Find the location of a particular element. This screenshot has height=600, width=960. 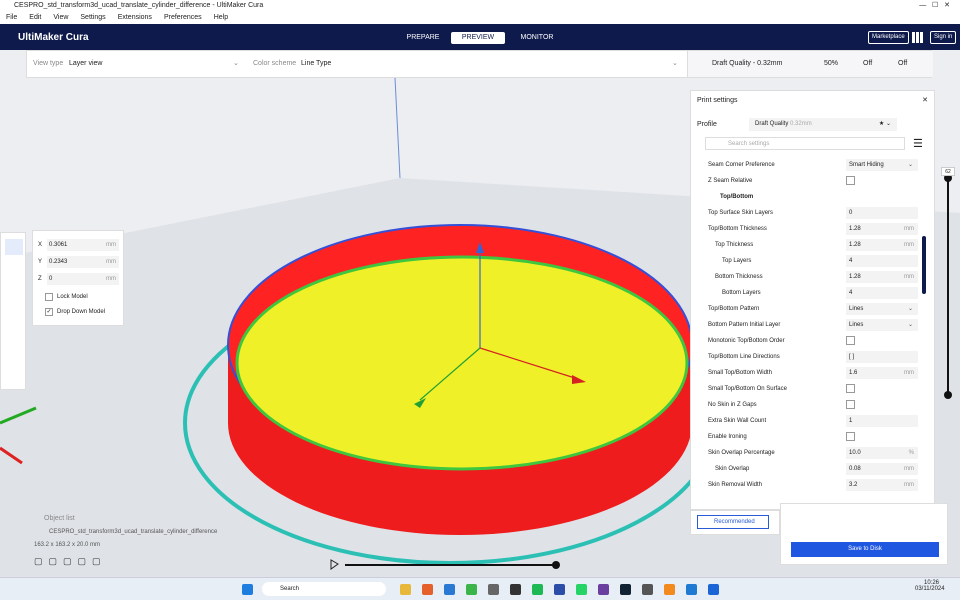

menu-item: Edit is located at coordinates (35, 17).